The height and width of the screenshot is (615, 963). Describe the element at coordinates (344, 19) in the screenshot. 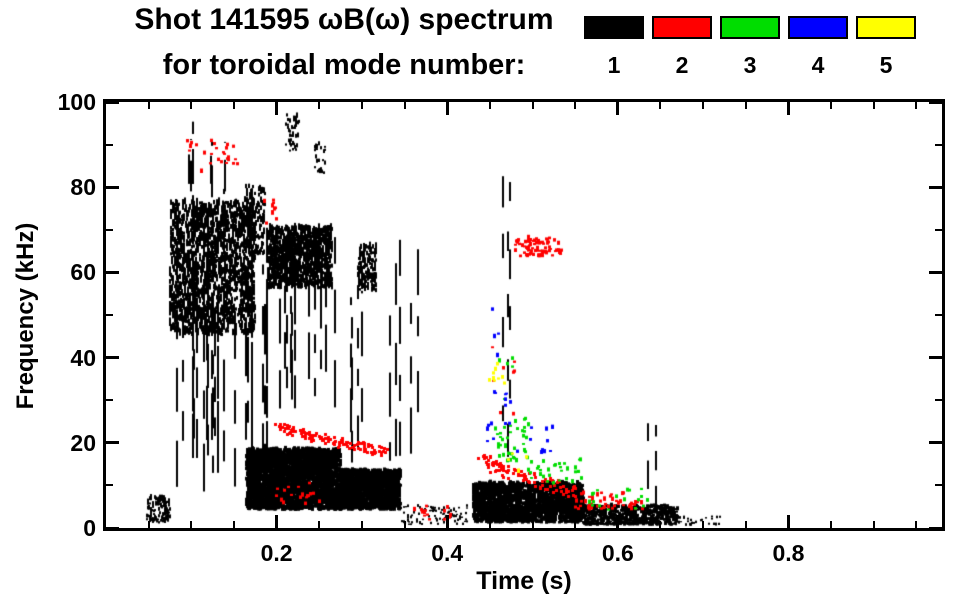

I see `chart-title-line1: Shot 141595 ωB(ω) spectrum` at that location.